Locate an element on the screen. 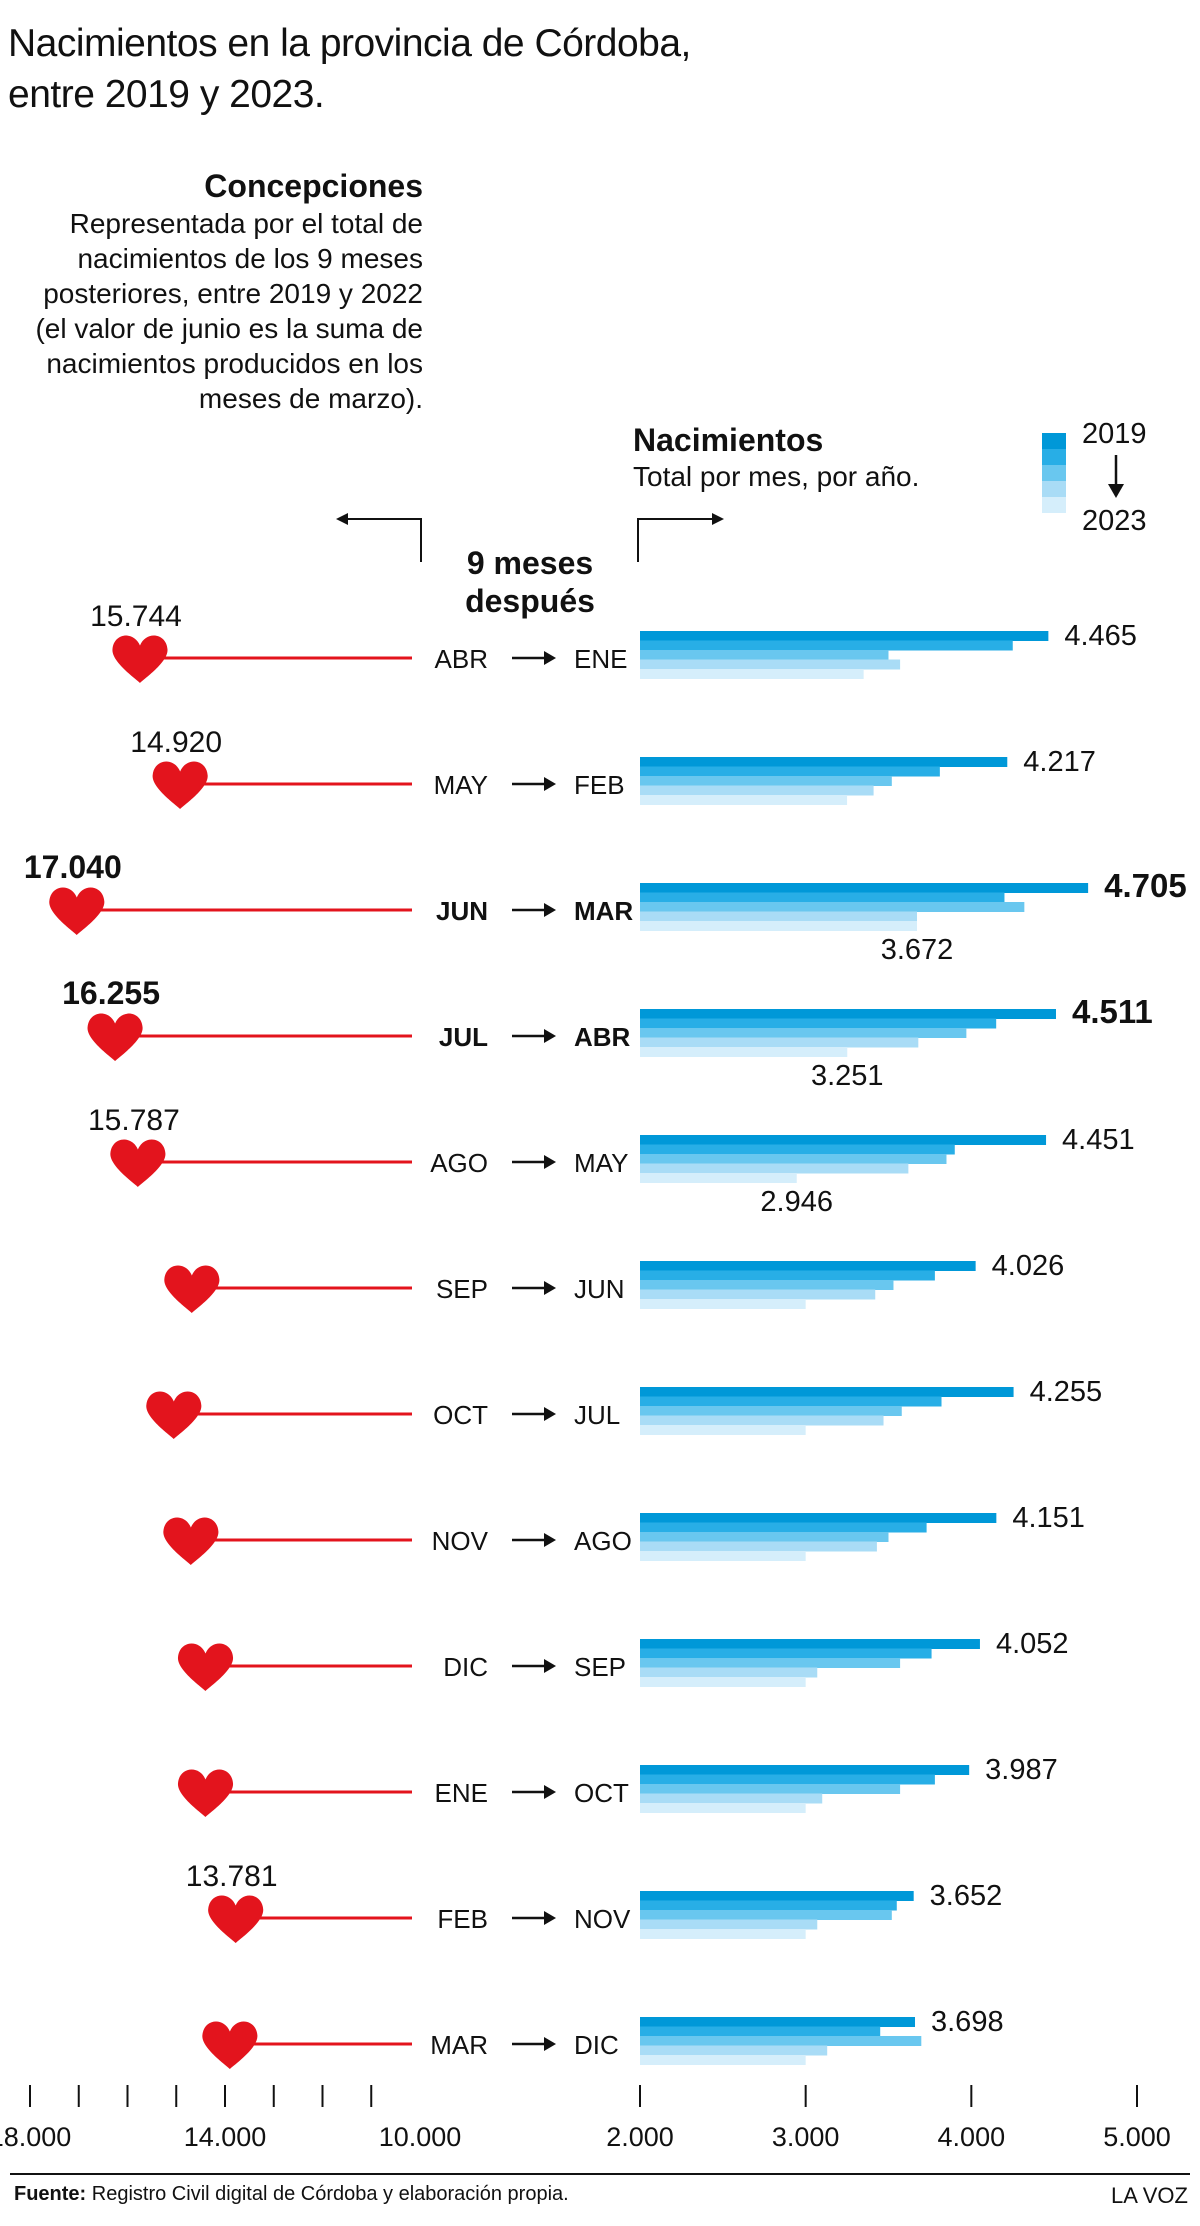 This screenshot has width=1200, height=2226. concepcion-month-label: FEB is located at coordinates (462, 1919).